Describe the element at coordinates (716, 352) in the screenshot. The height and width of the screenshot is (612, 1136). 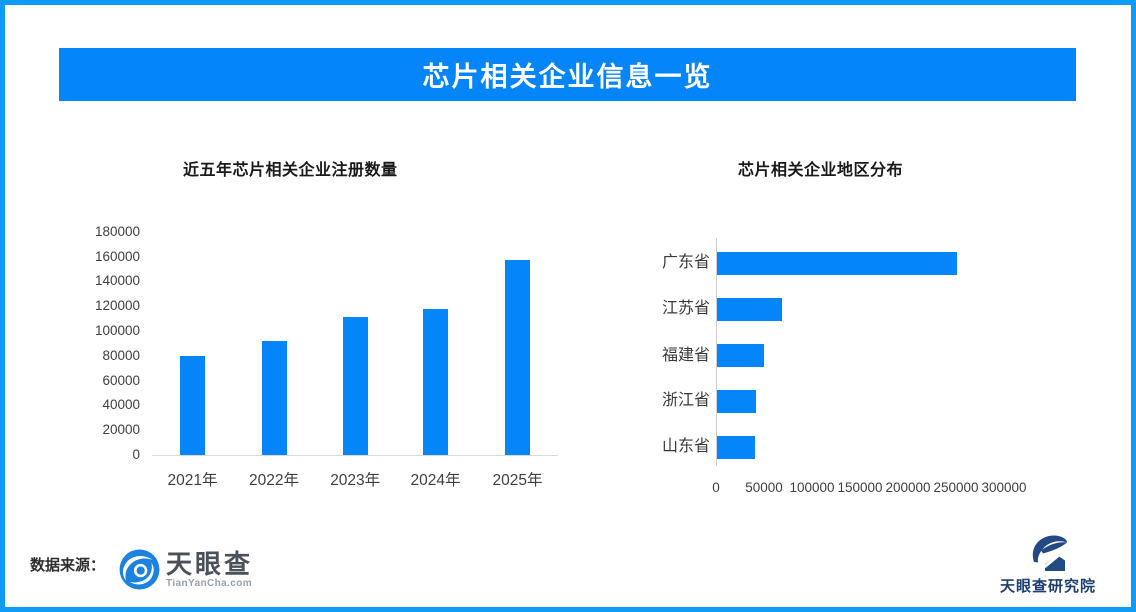
I see `y-axis-line` at that location.